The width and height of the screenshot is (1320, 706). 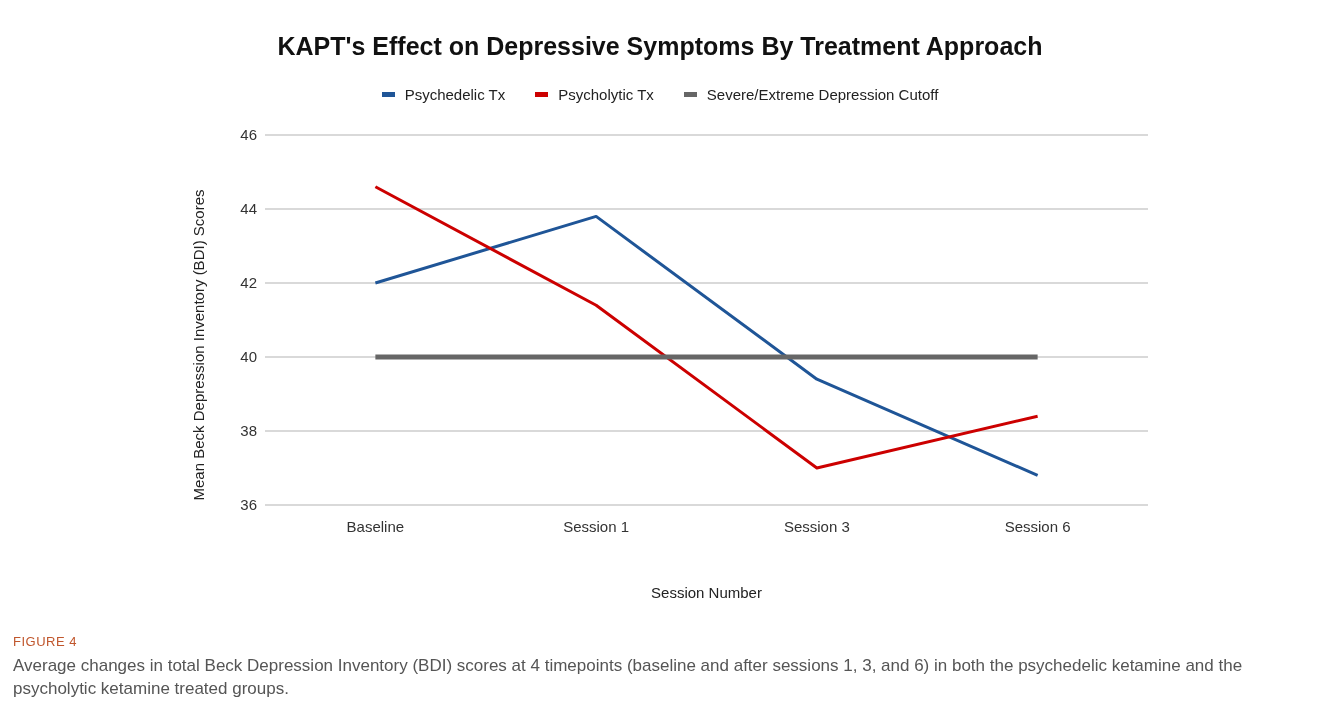 What do you see at coordinates (455, 94) in the screenshot?
I see `legend-label: Psychedelic Tx` at bounding box center [455, 94].